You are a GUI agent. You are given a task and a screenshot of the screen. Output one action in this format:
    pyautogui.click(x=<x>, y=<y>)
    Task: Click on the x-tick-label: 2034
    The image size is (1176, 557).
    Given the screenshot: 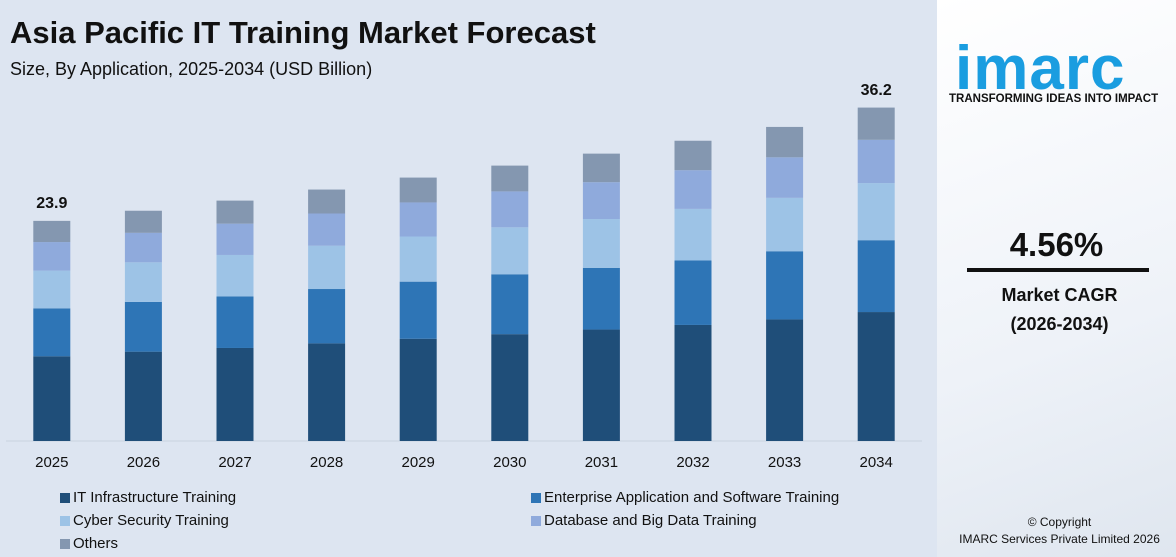 What is the action you would take?
    pyautogui.click(x=876, y=462)
    